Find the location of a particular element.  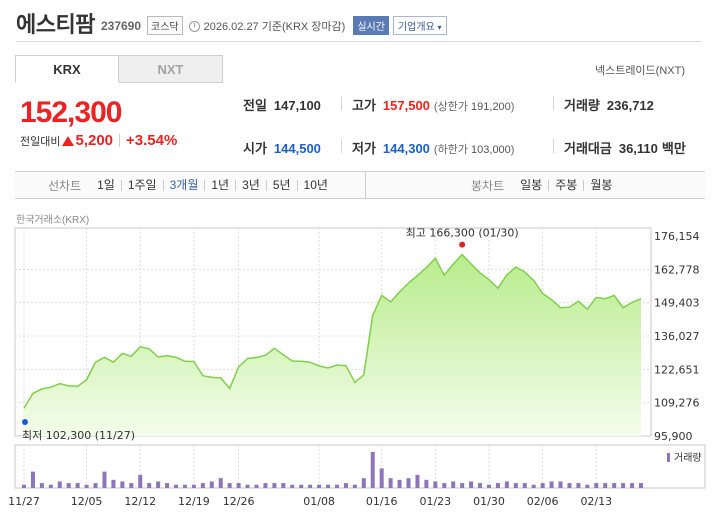

x-tick-label: 11/27 is located at coordinates (24, 501).